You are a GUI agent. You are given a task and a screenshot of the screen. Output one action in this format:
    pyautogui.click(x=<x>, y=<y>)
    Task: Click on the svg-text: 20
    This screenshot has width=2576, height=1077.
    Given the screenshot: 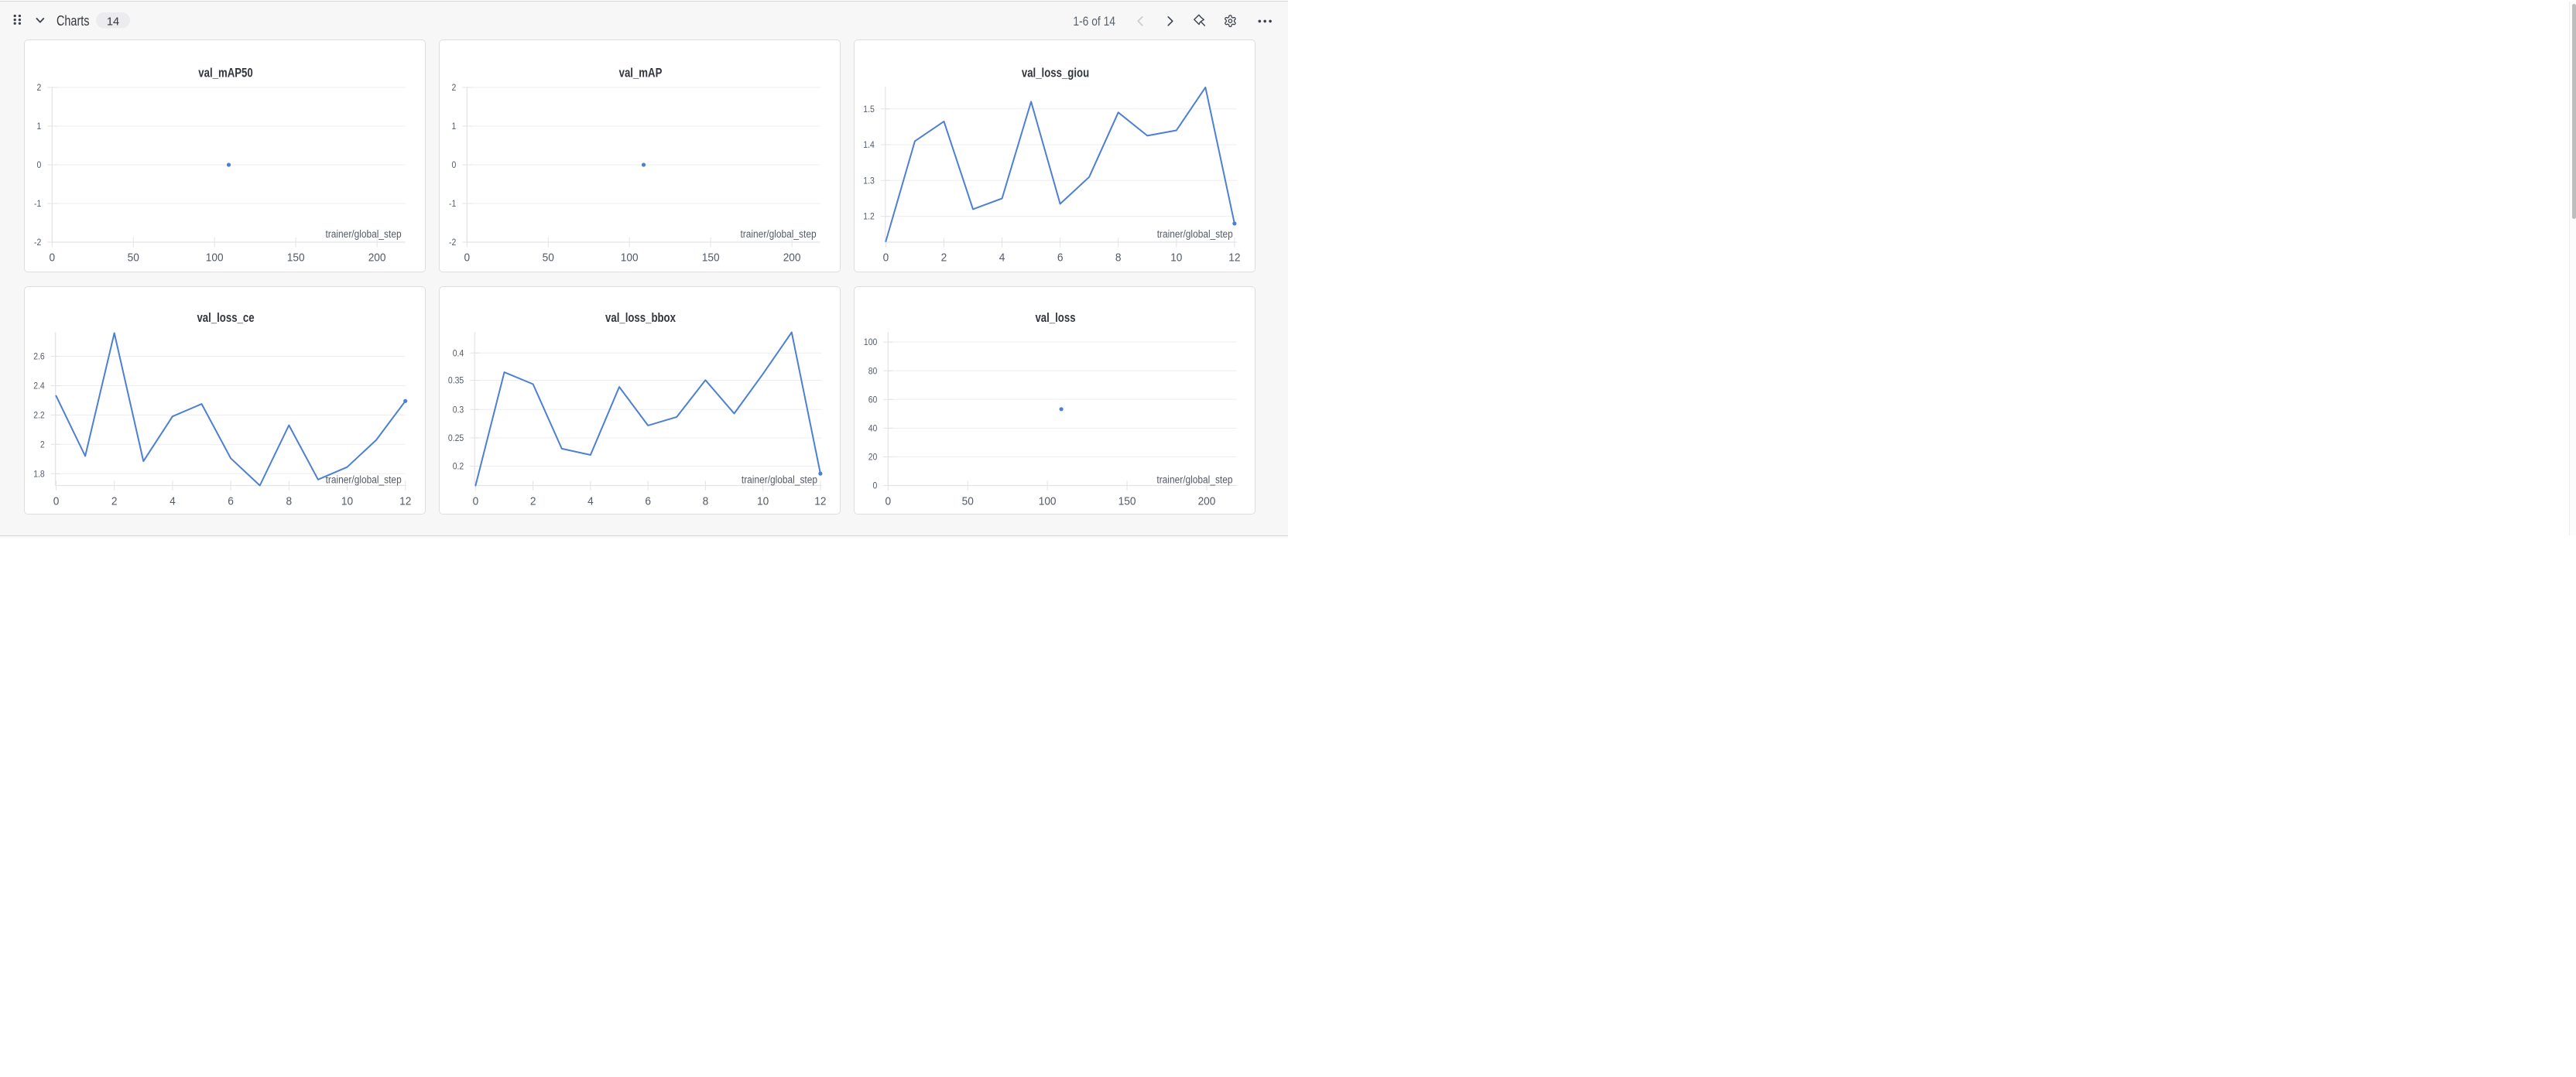 What is the action you would take?
    pyautogui.click(x=872, y=458)
    